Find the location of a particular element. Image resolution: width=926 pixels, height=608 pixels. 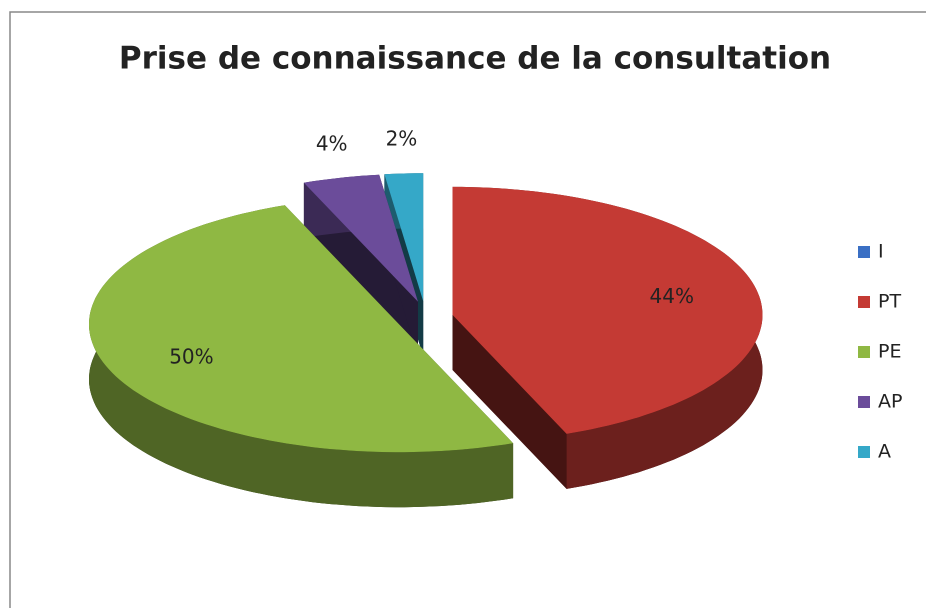

data-label: 2% is located at coordinates (402, 139).